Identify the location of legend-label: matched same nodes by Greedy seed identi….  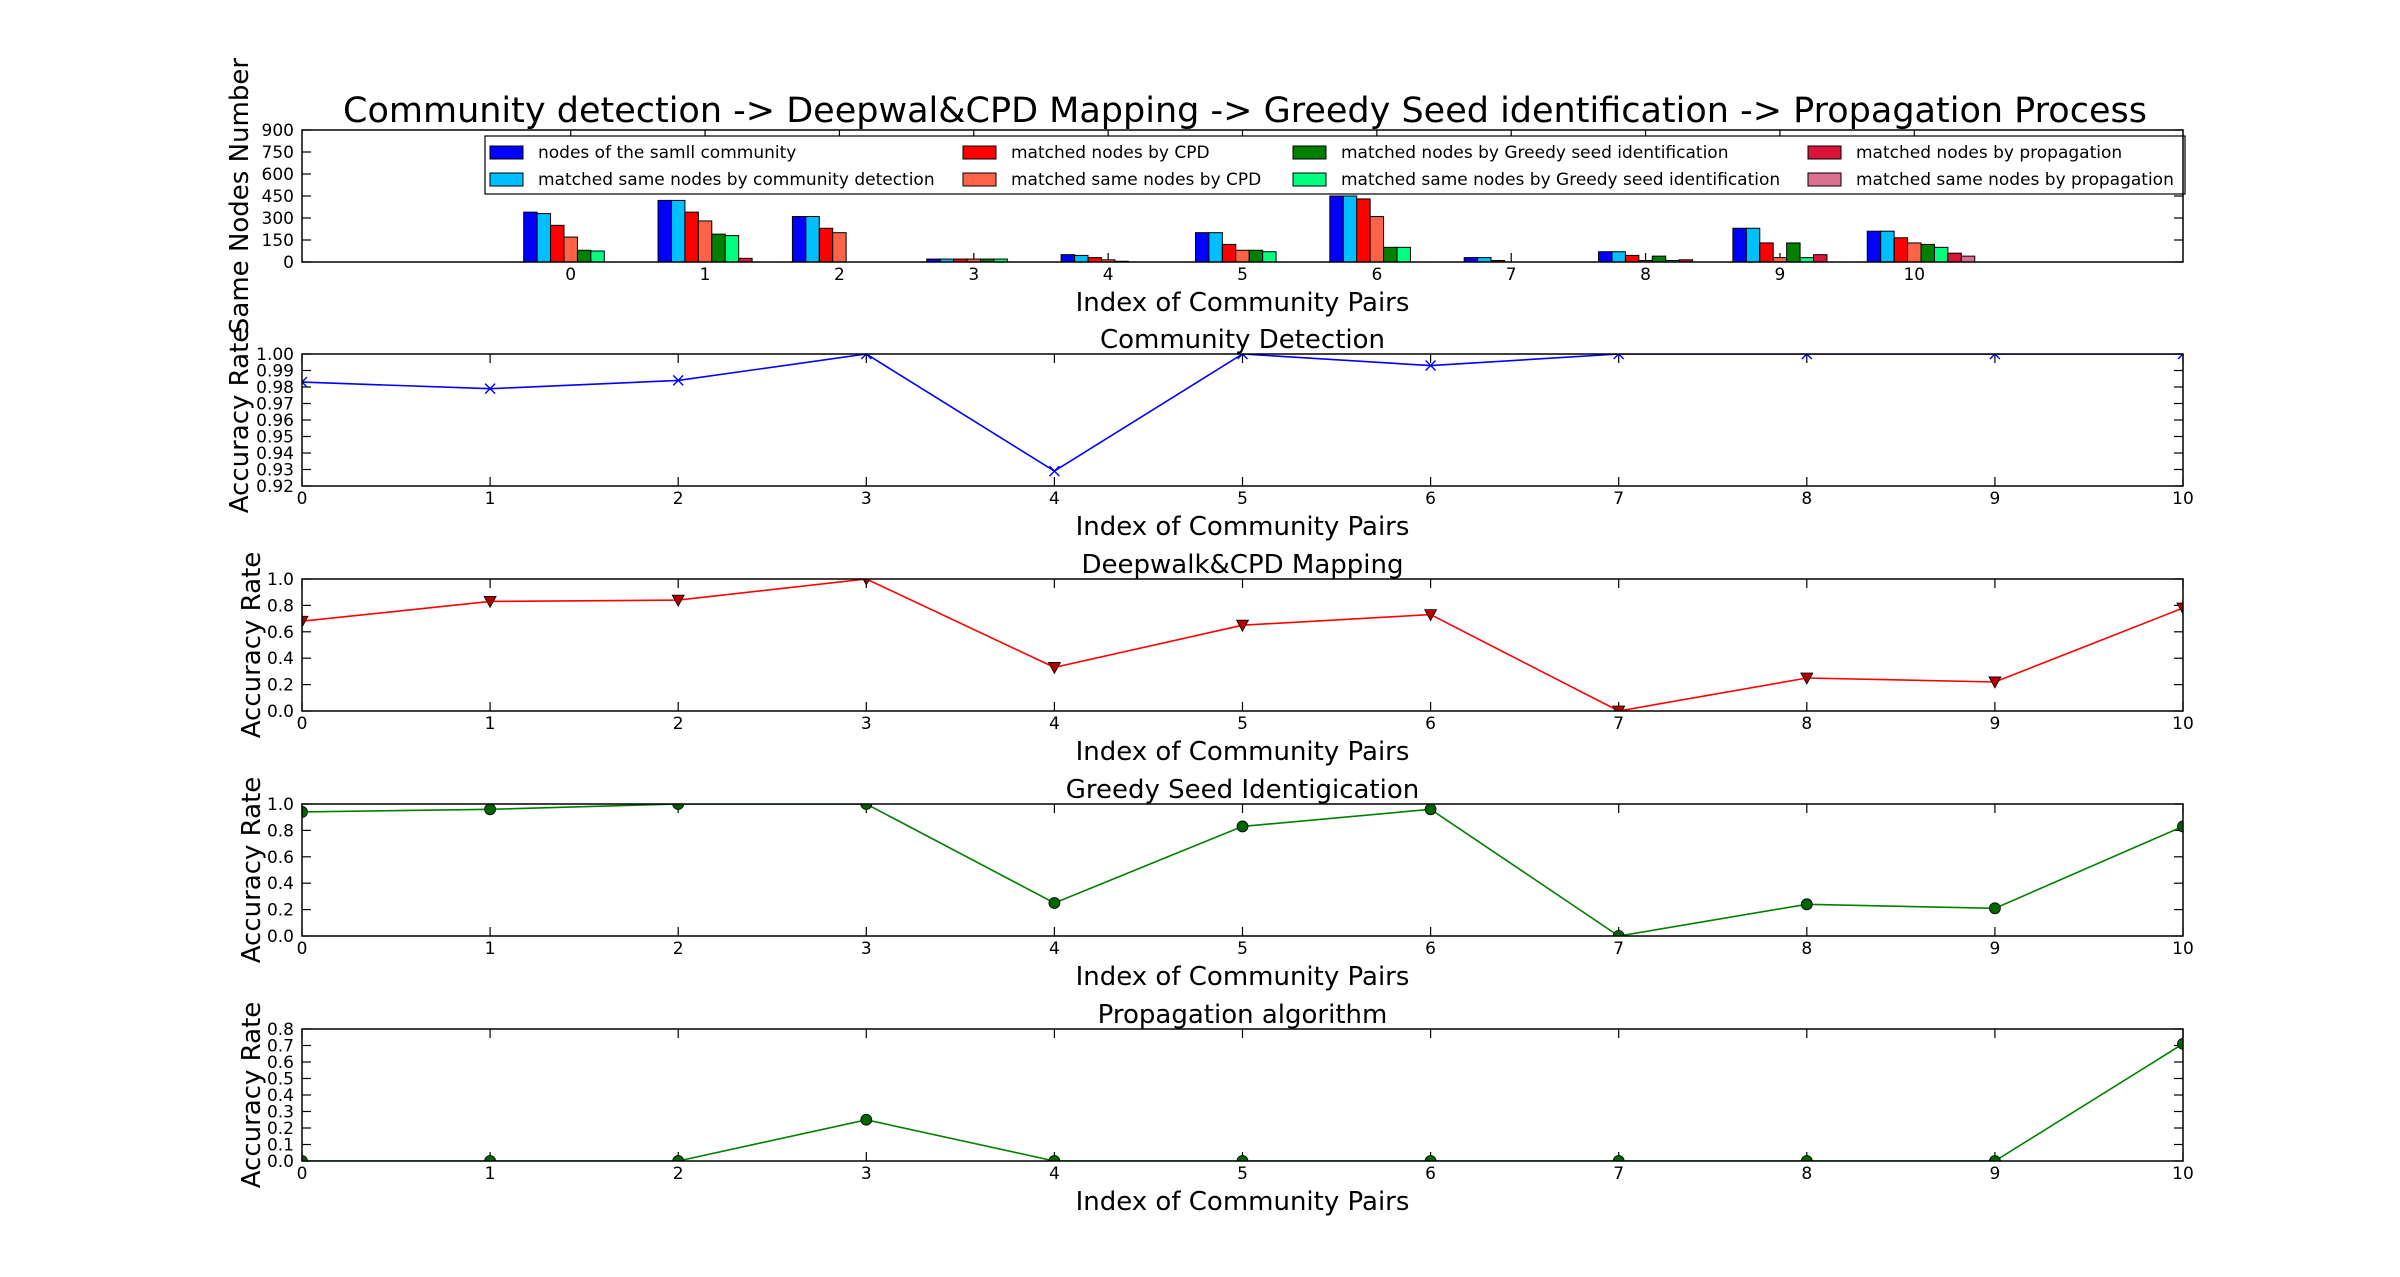
(1560, 180).